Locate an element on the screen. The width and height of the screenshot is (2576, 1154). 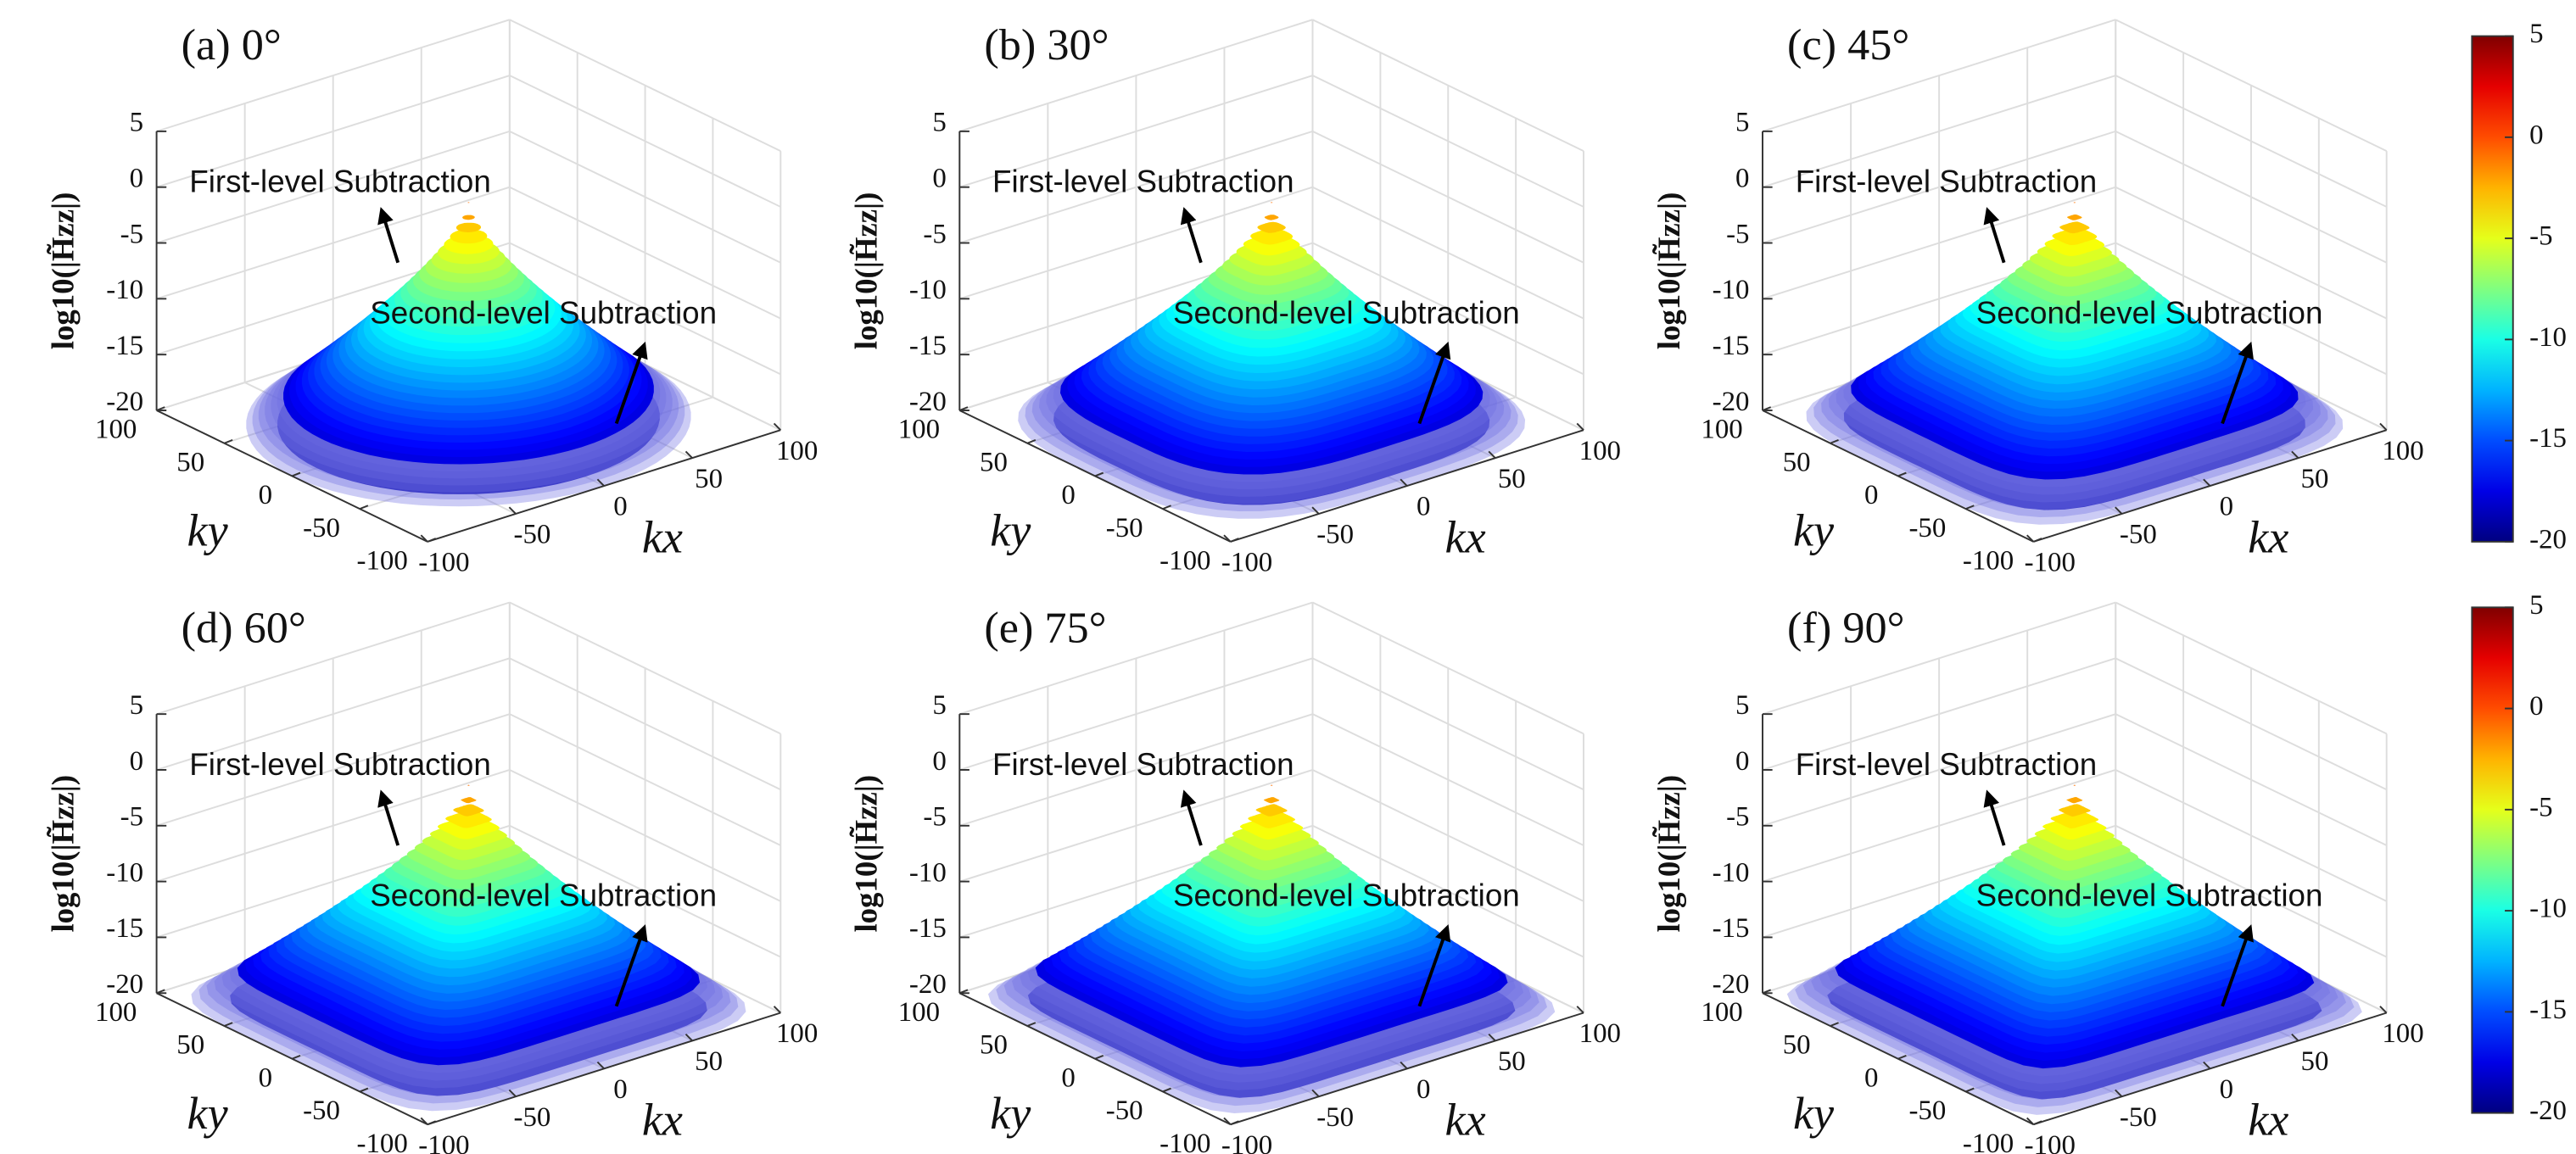
colorbar-tick-label: -10 is located at coordinates (2548, 337).